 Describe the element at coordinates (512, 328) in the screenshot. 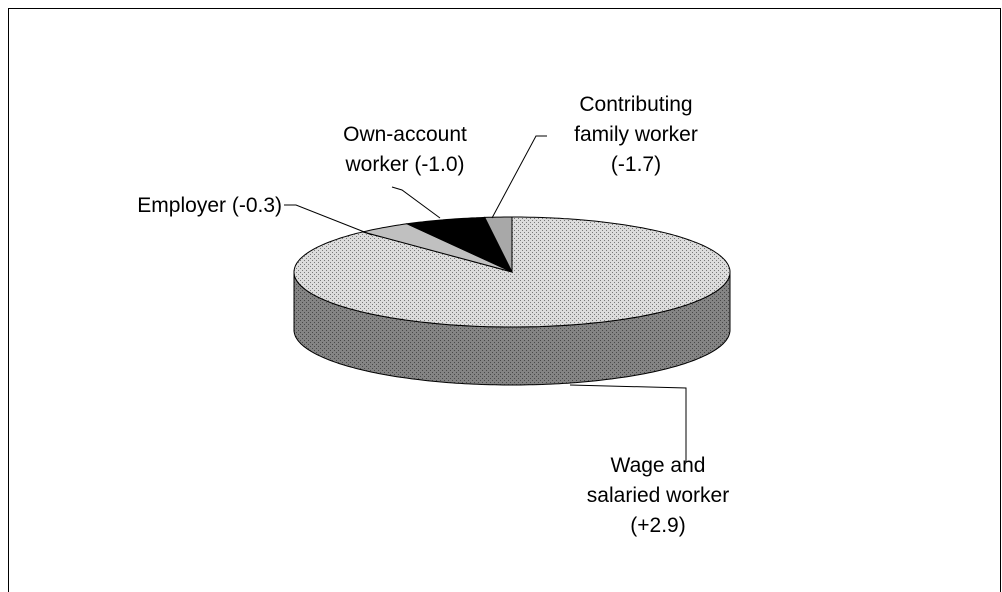

I see `slice-side-texture` at that location.